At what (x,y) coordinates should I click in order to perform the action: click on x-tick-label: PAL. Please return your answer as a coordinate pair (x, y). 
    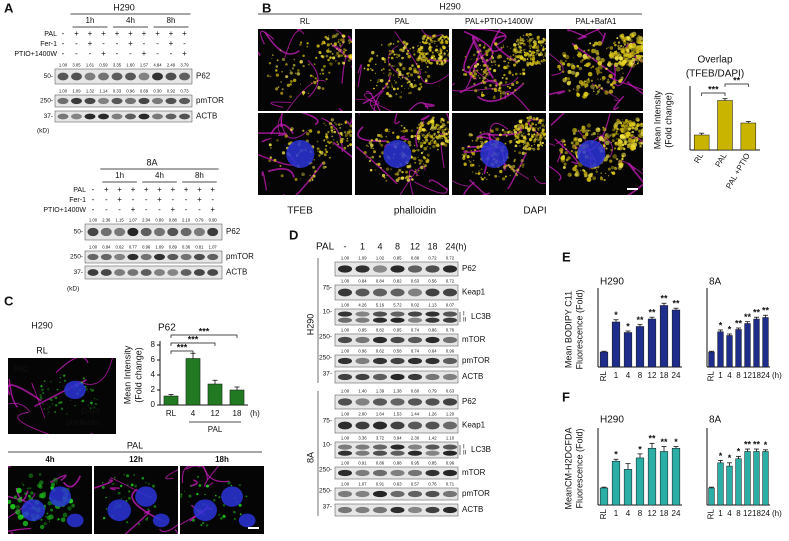
    Looking at the image, I should click on (720, 160).